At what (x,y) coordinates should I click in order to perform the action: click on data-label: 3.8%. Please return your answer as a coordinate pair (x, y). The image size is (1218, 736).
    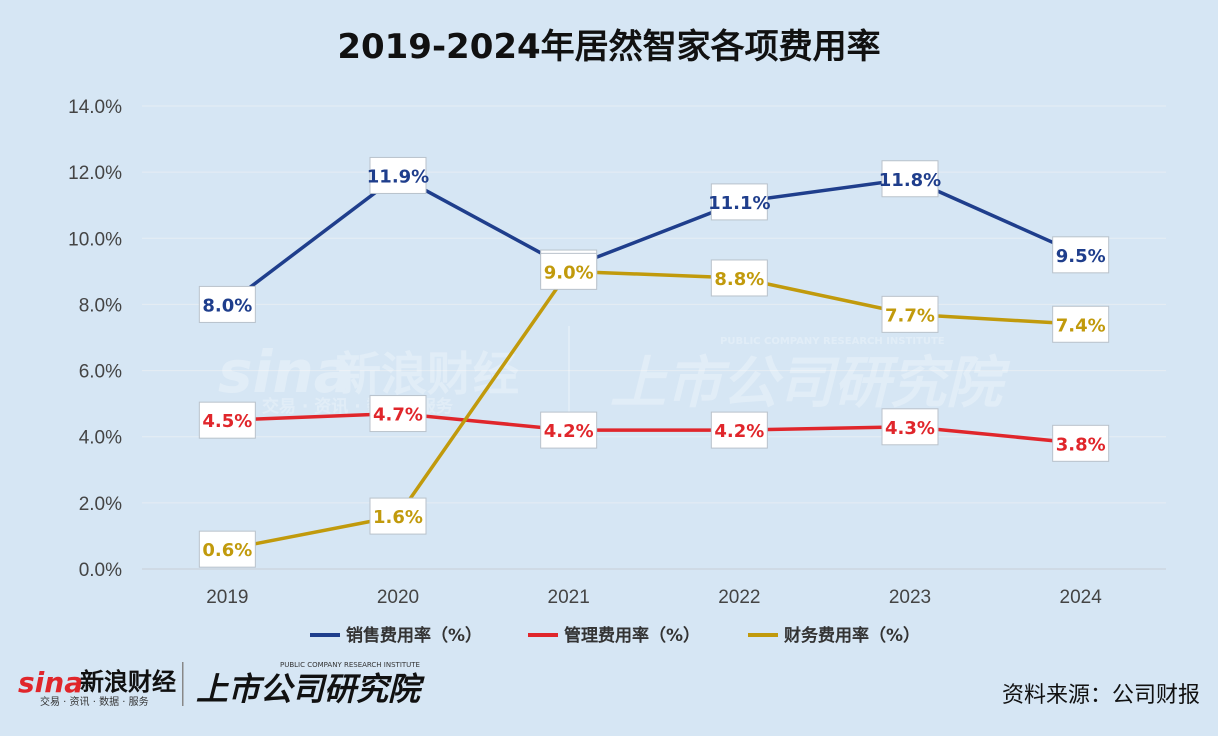
    Looking at the image, I should click on (1081, 443).